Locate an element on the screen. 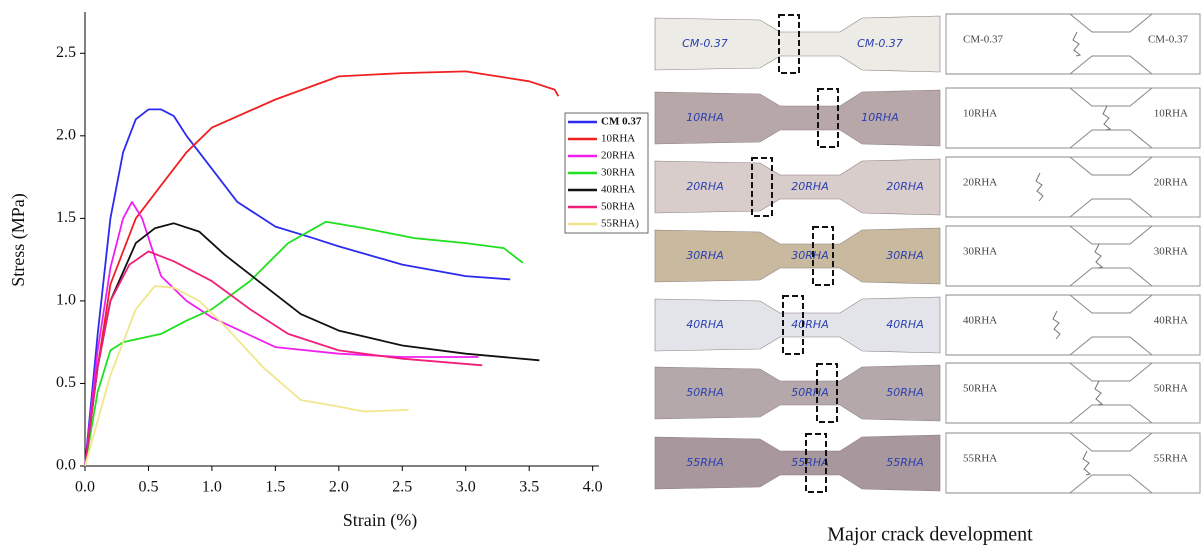 The height and width of the screenshot is (550, 1203). diagram-label-left: 50RHA is located at coordinates (980, 389).